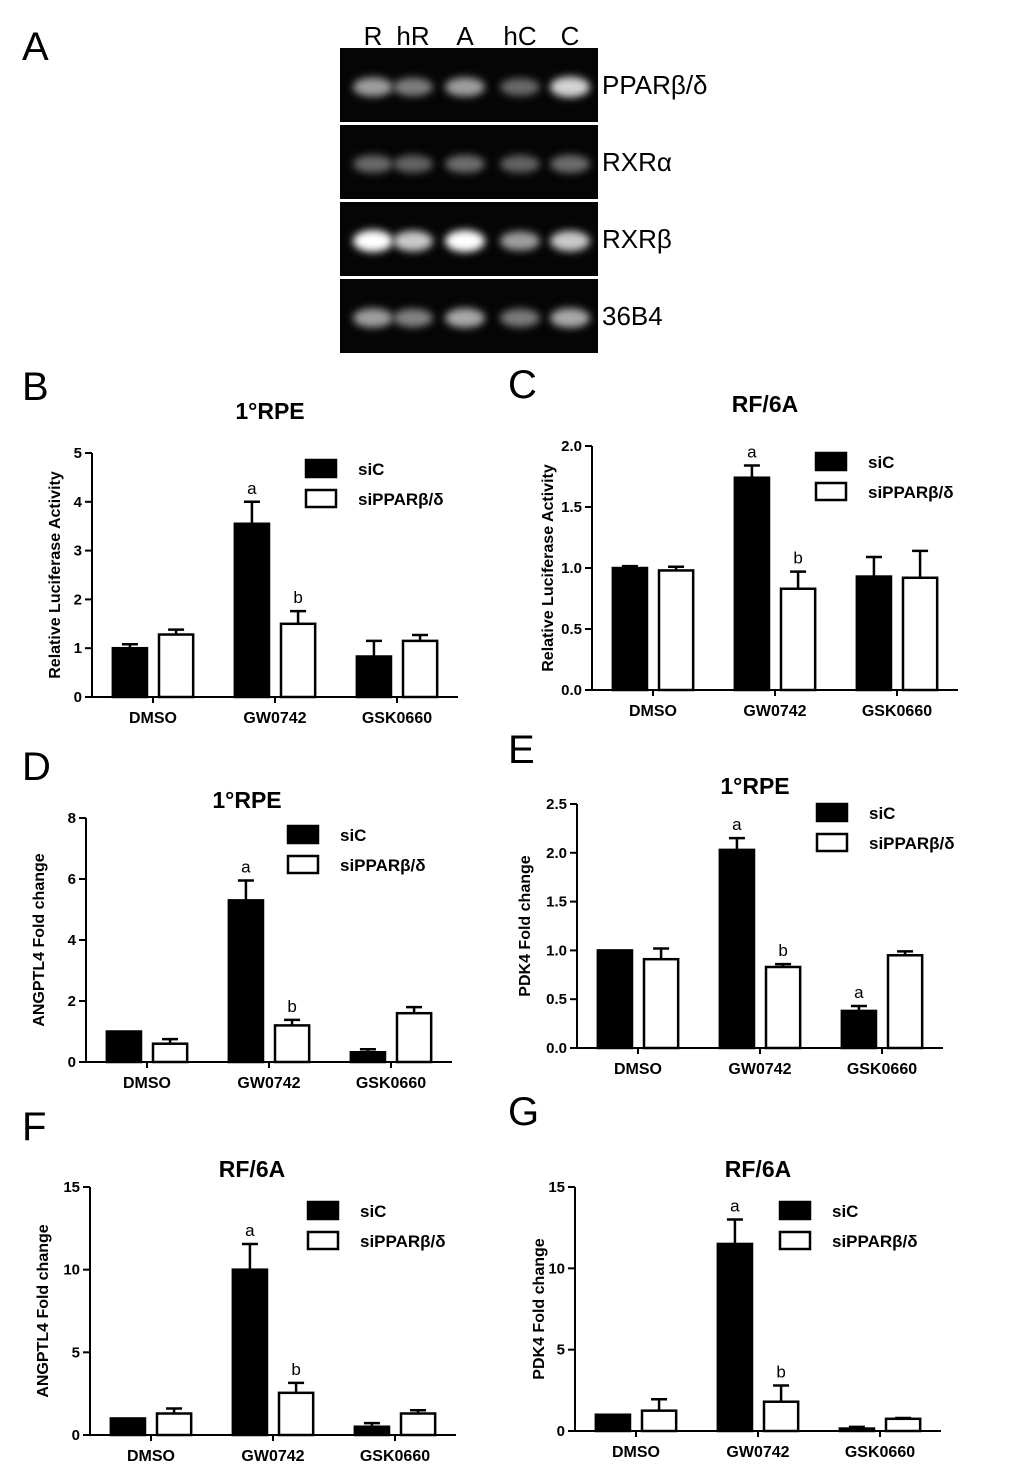 This screenshot has height=1469, width=1020. I want to click on gel-row-label: RXRβ, so click(637, 239).